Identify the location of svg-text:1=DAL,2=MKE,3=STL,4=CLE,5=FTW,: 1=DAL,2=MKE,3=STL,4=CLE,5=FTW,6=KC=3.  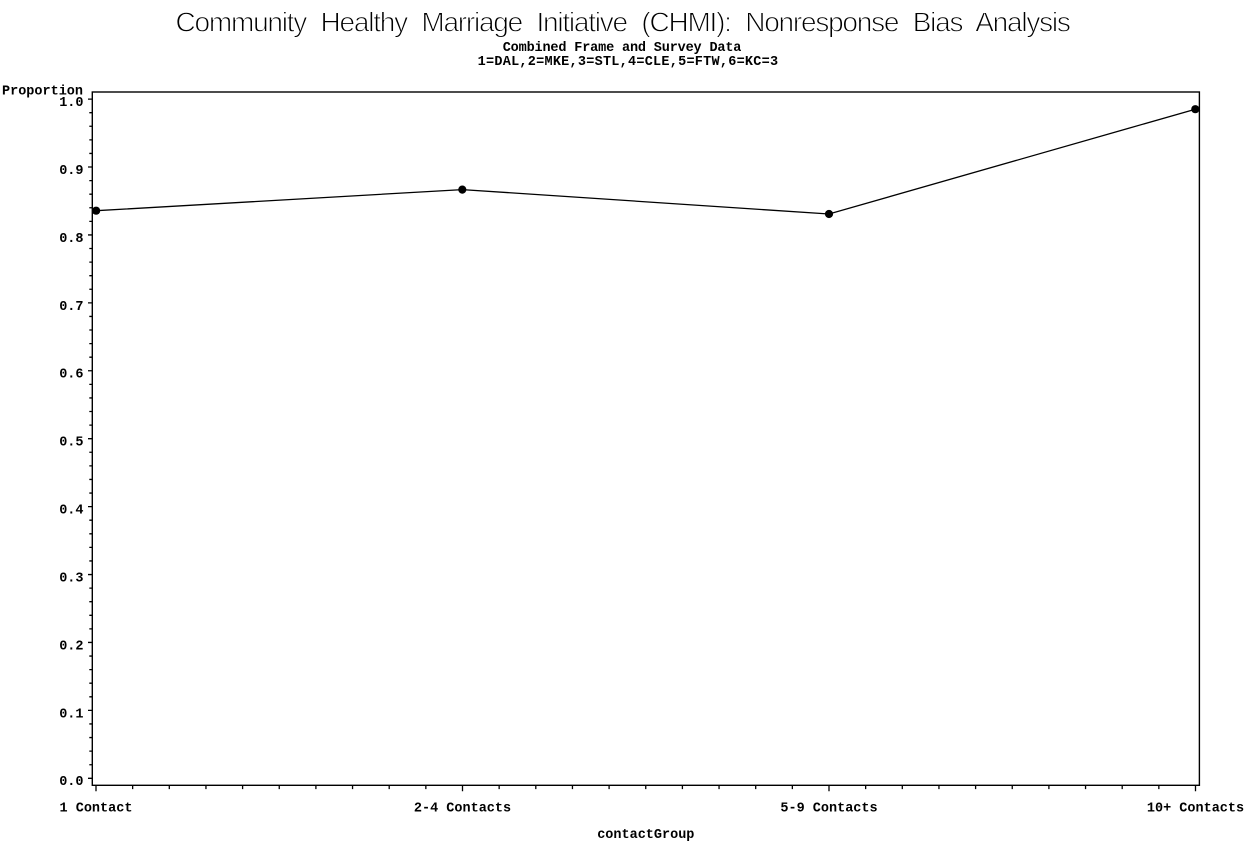
(628, 62).